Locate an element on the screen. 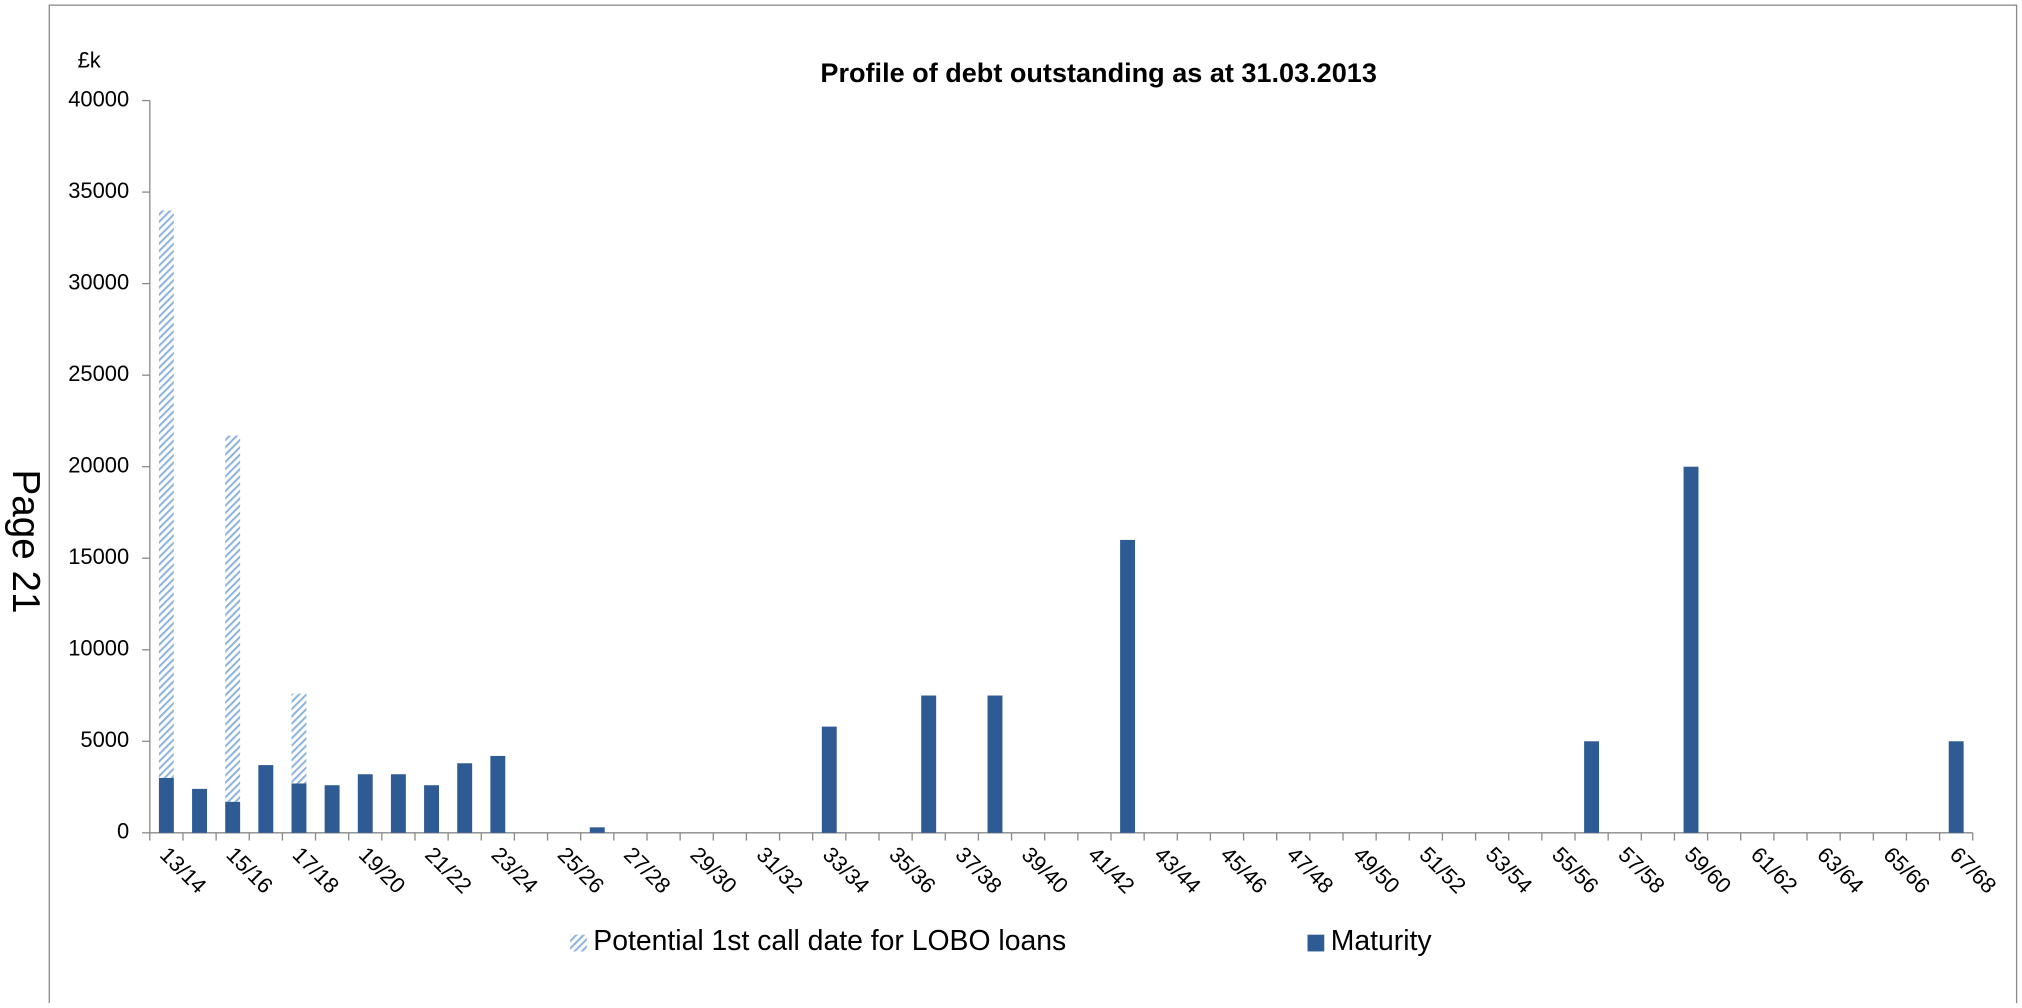 The width and height of the screenshot is (2022, 1008). x-tick-label: 47/48 is located at coordinates (1310, 870).